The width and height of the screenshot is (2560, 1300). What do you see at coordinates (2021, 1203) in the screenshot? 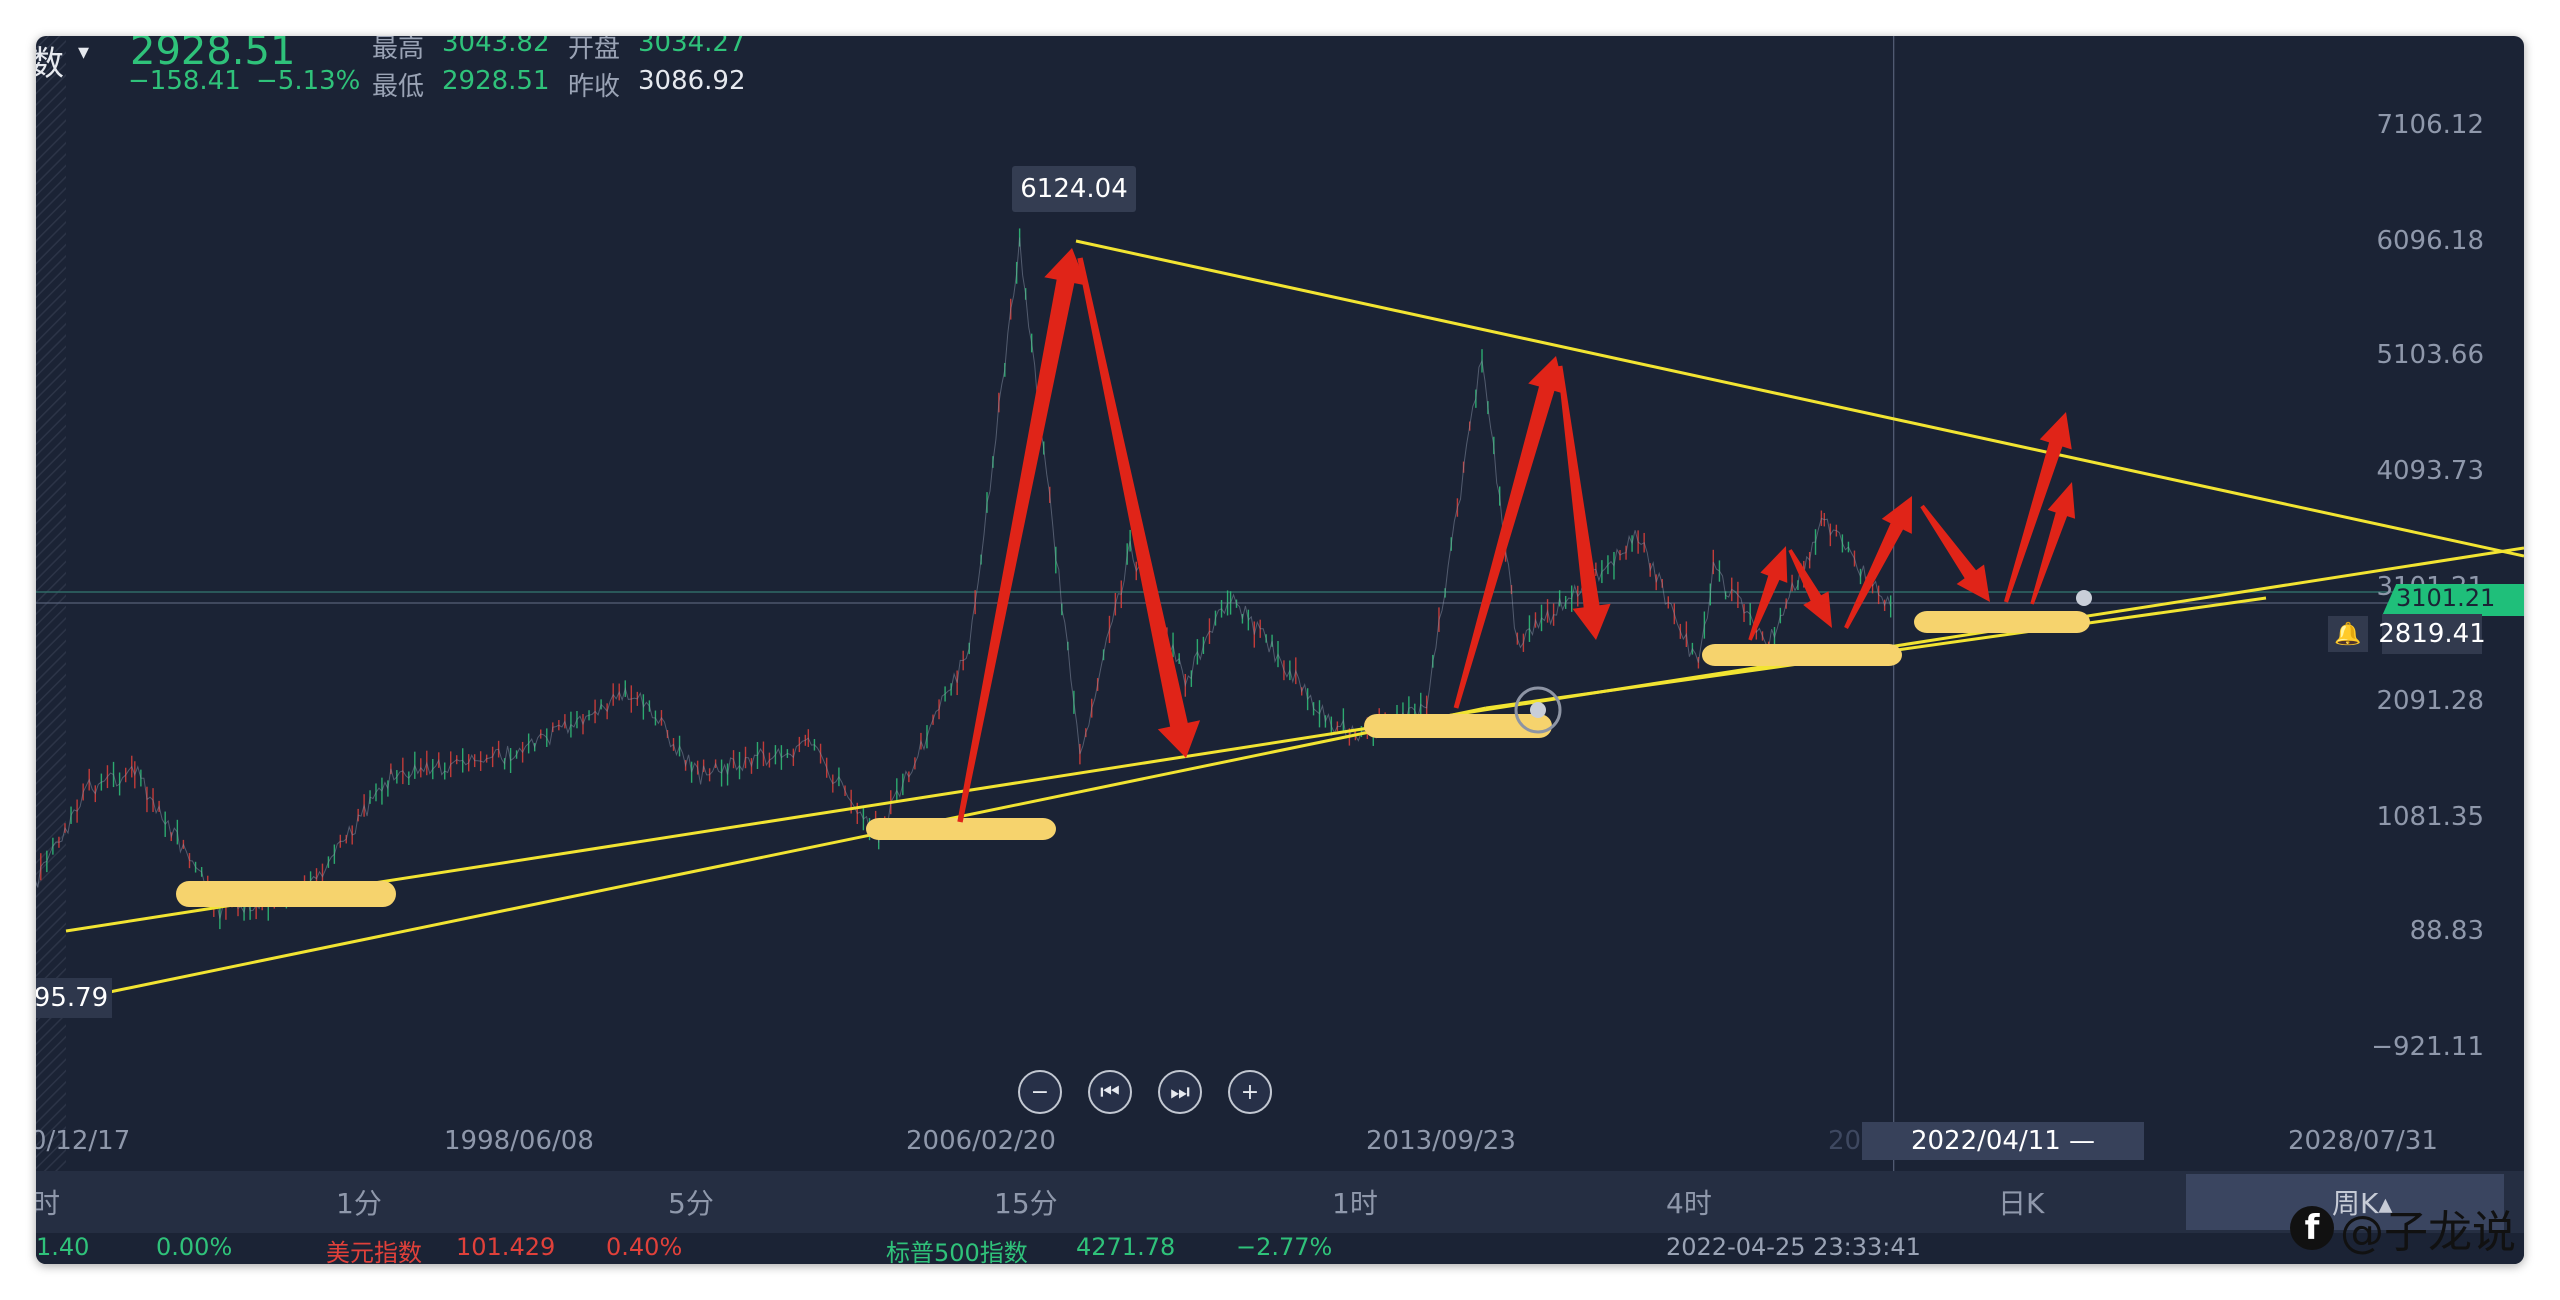
I see `period-tab-day: 日K` at bounding box center [2021, 1203].